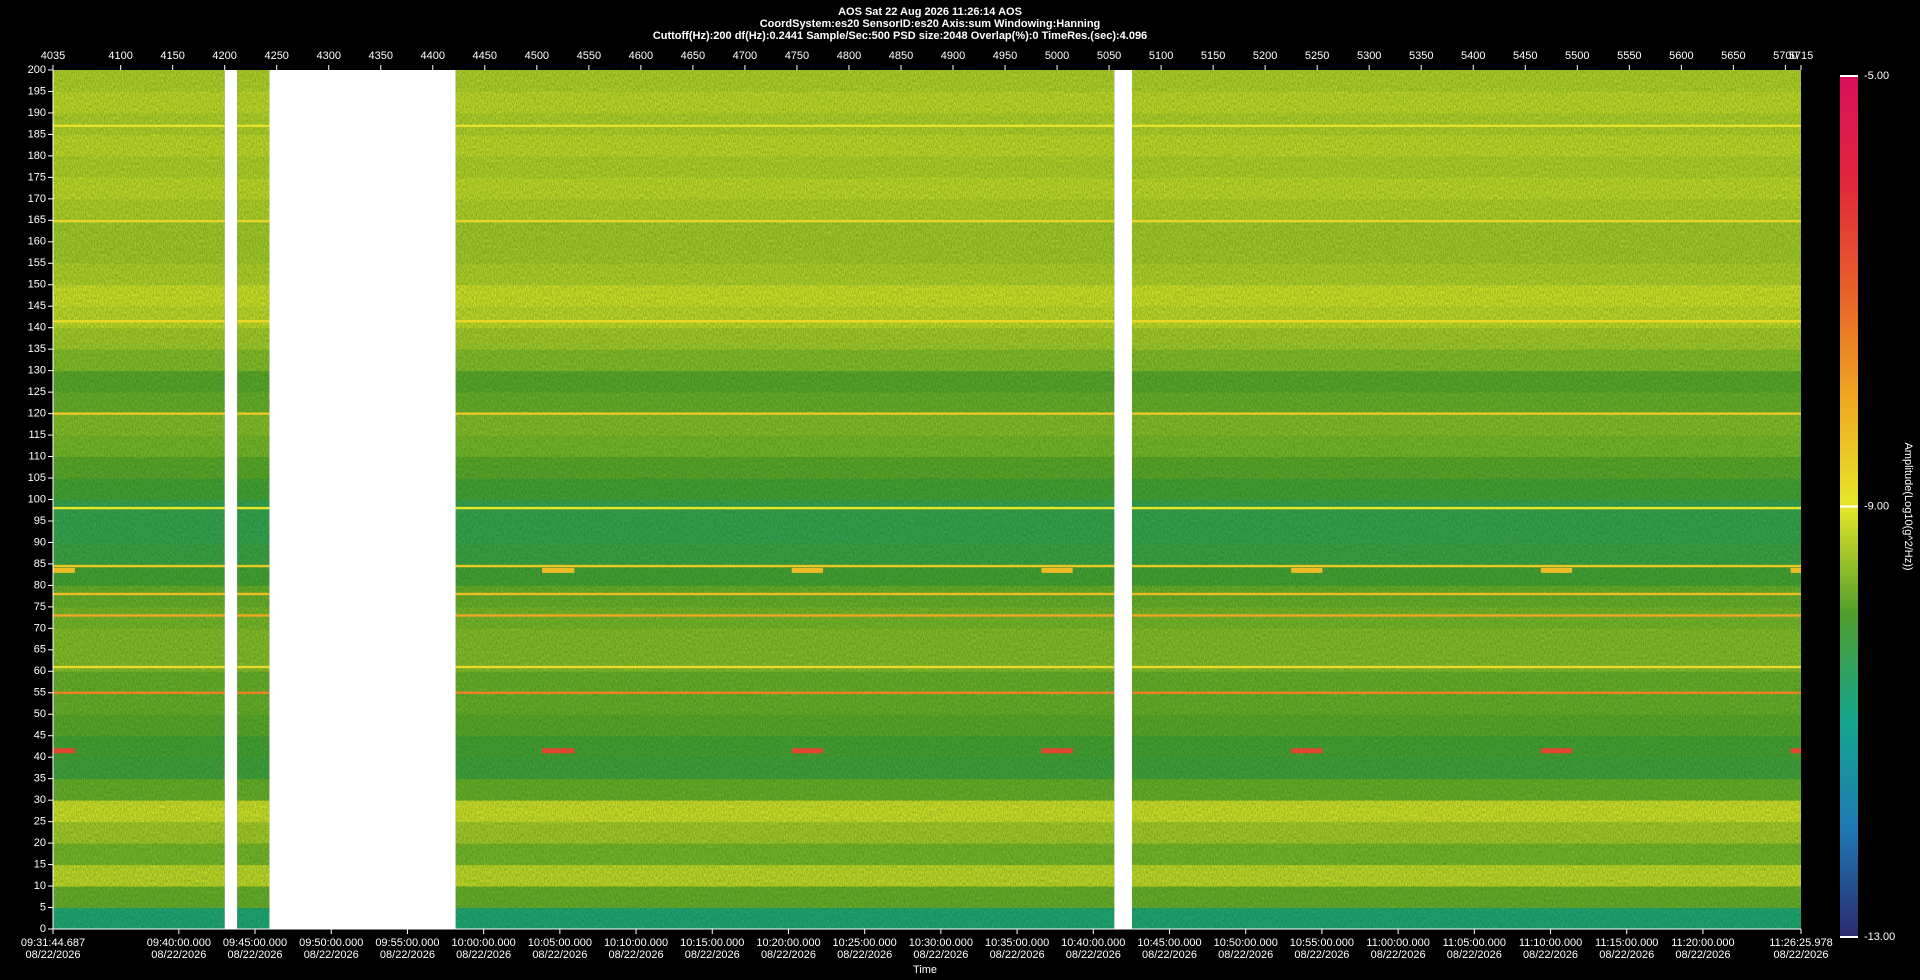 The image size is (1920, 980). Describe the element at coordinates (1213, 56) in the screenshot. I see `x2-tick-label: 5150` at that location.